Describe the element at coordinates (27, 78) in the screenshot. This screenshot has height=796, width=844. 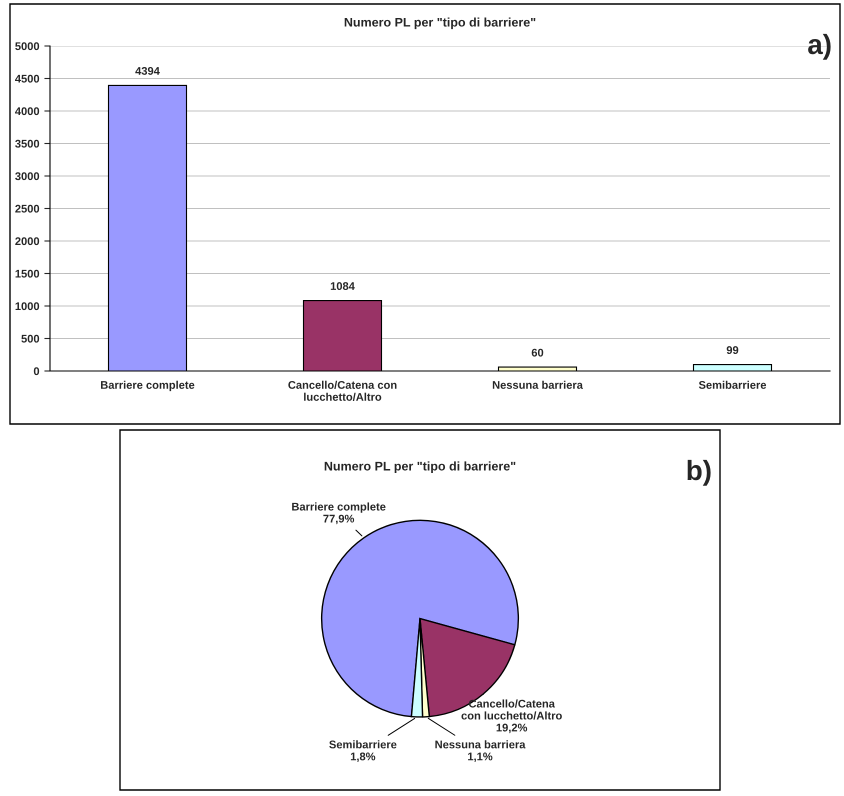
I see `y-tick-label: 4500` at that location.